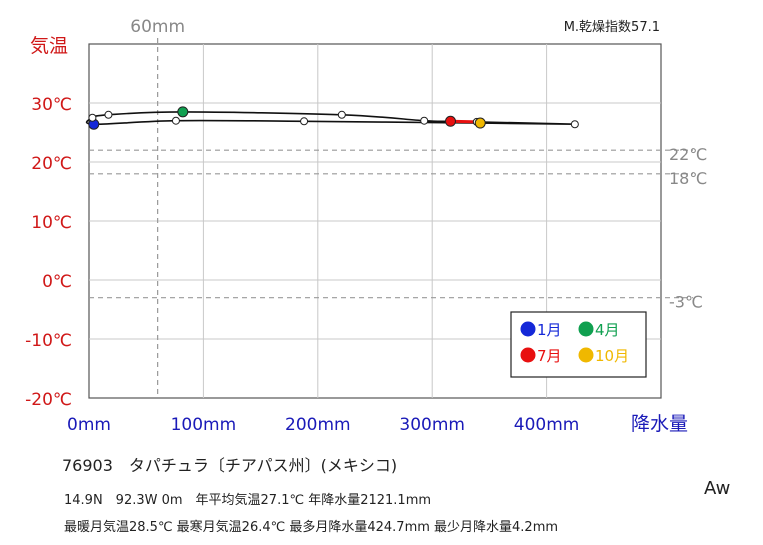 The height and width of the screenshot is (545, 763). Describe the element at coordinates (48, 341) in the screenshot. I see `y-tick-label: -10℃` at that location.